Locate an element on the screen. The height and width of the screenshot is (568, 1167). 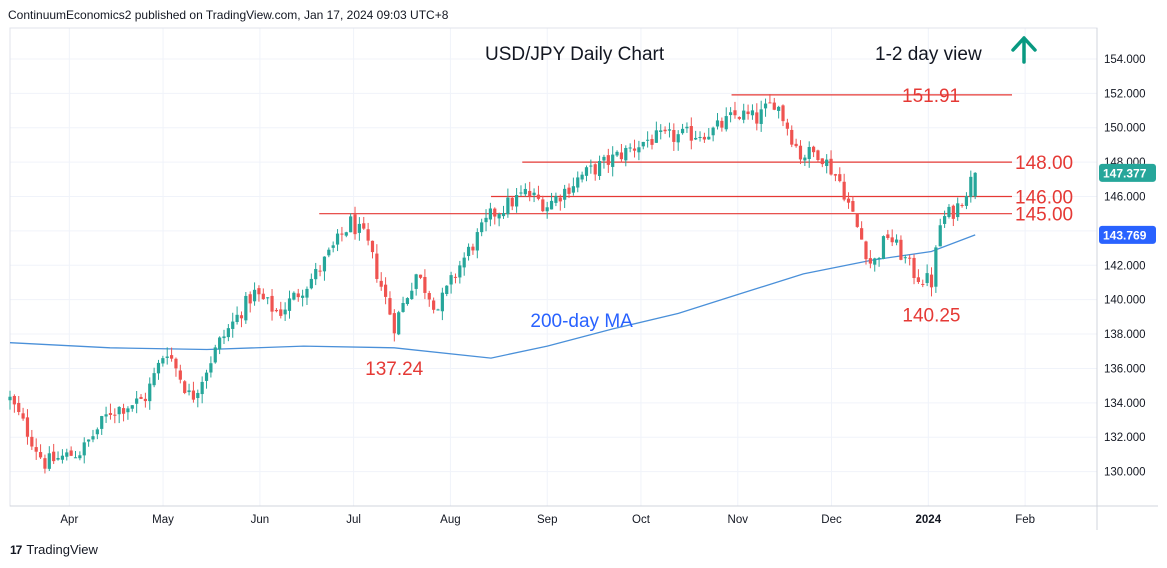
y-tick-label: 130.000 is located at coordinates (1125, 473).